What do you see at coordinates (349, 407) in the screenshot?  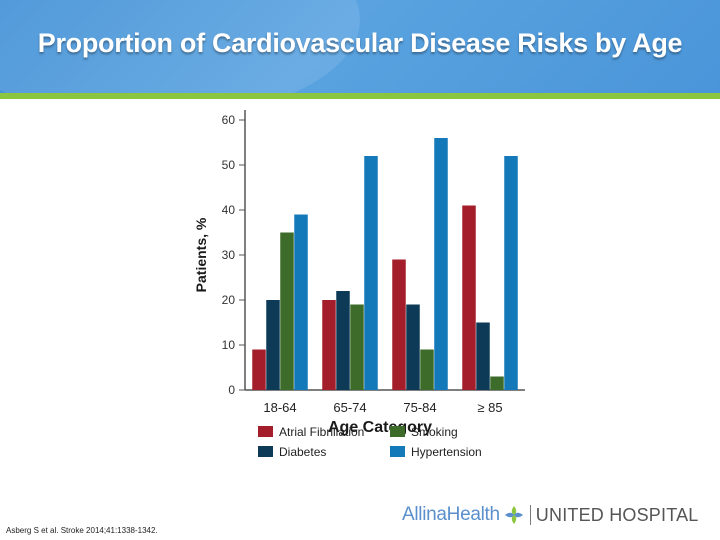 I see `x-tick-label: 65-74` at bounding box center [349, 407].